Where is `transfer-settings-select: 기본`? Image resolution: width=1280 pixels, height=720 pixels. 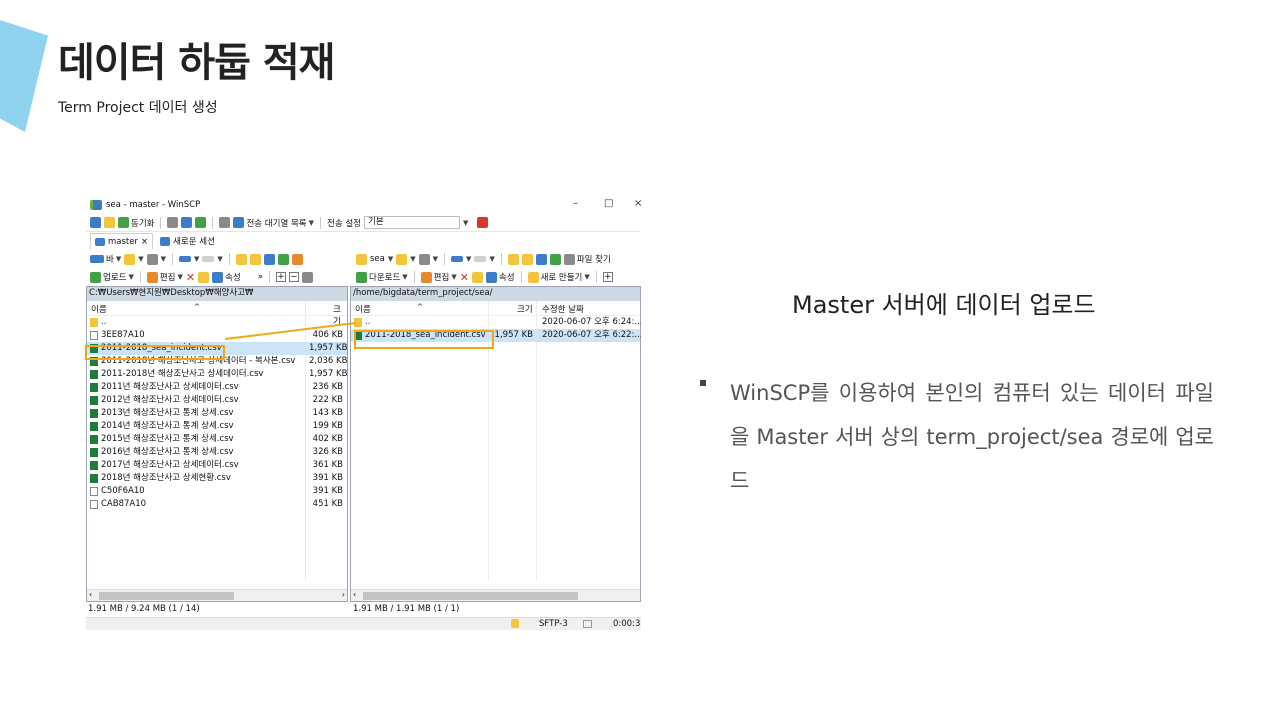 transfer-settings-select: 기본 is located at coordinates (412, 222).